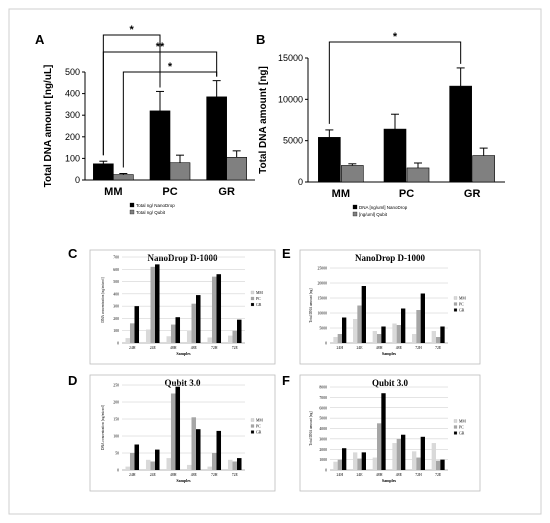 The height and width of the screenshot is (523, 550). I want to click on legend-entry: Total ng/ Qubit, so click(151, 212).